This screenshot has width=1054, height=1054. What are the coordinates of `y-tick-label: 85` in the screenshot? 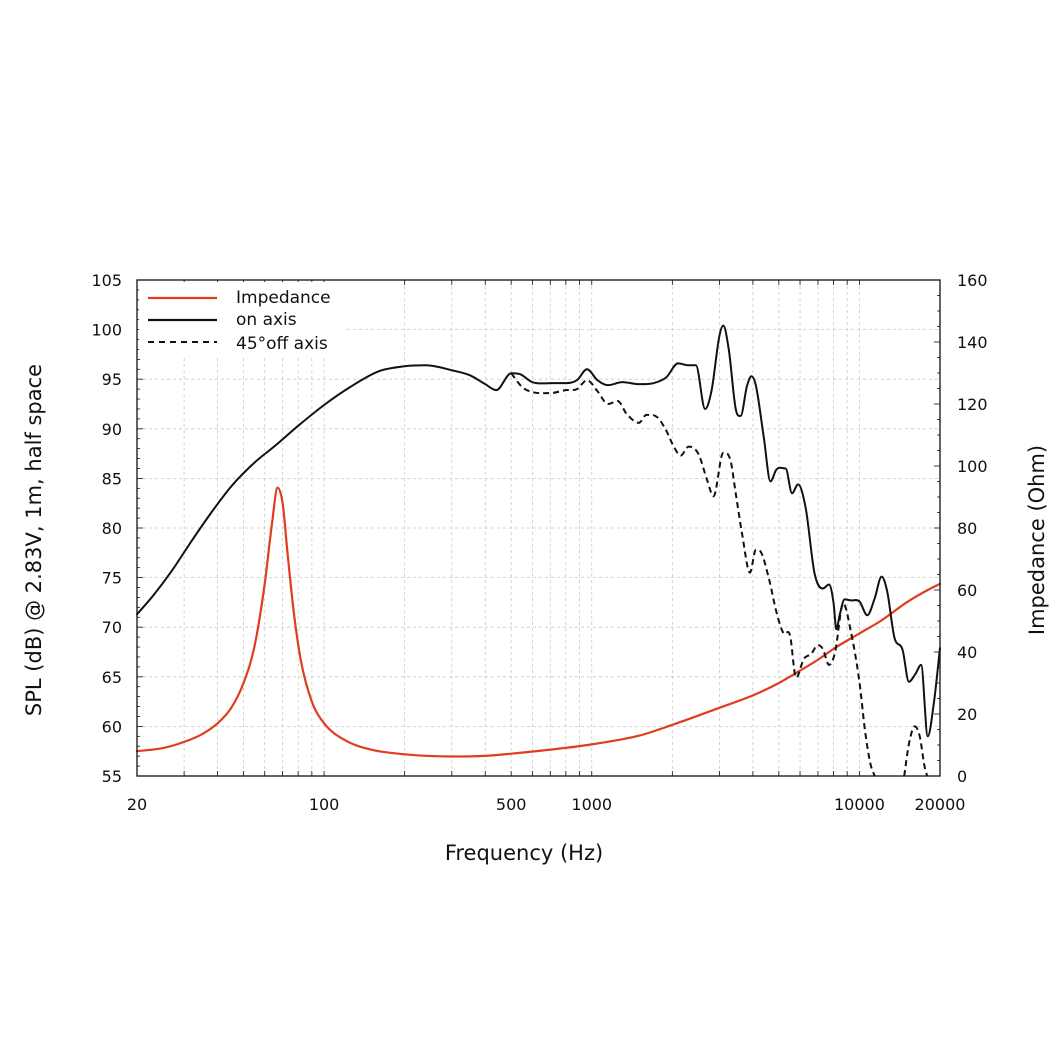 It's located at (112, 478).